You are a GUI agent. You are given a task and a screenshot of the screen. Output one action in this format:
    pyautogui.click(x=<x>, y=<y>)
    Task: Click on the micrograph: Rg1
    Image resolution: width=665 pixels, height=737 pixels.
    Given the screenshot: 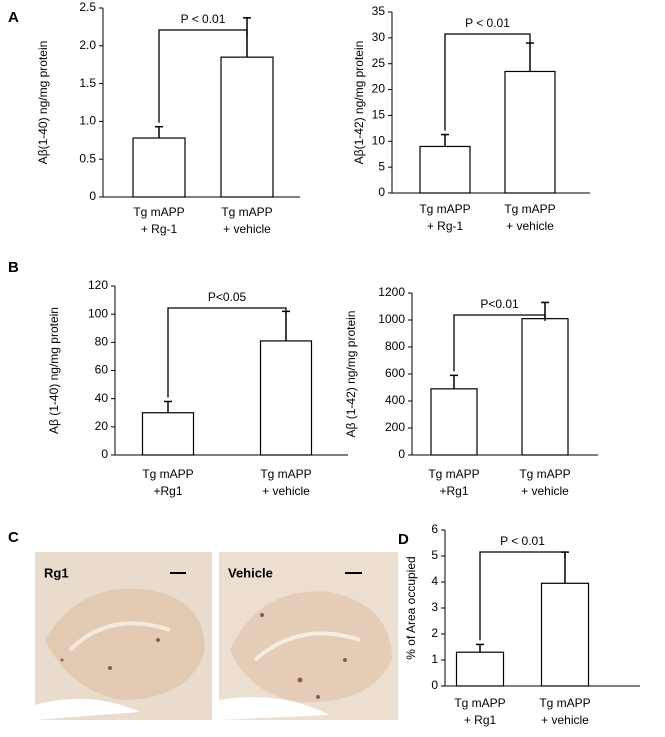 What is the action you would take?
    pyautogui.click(x=123, y=636)
    